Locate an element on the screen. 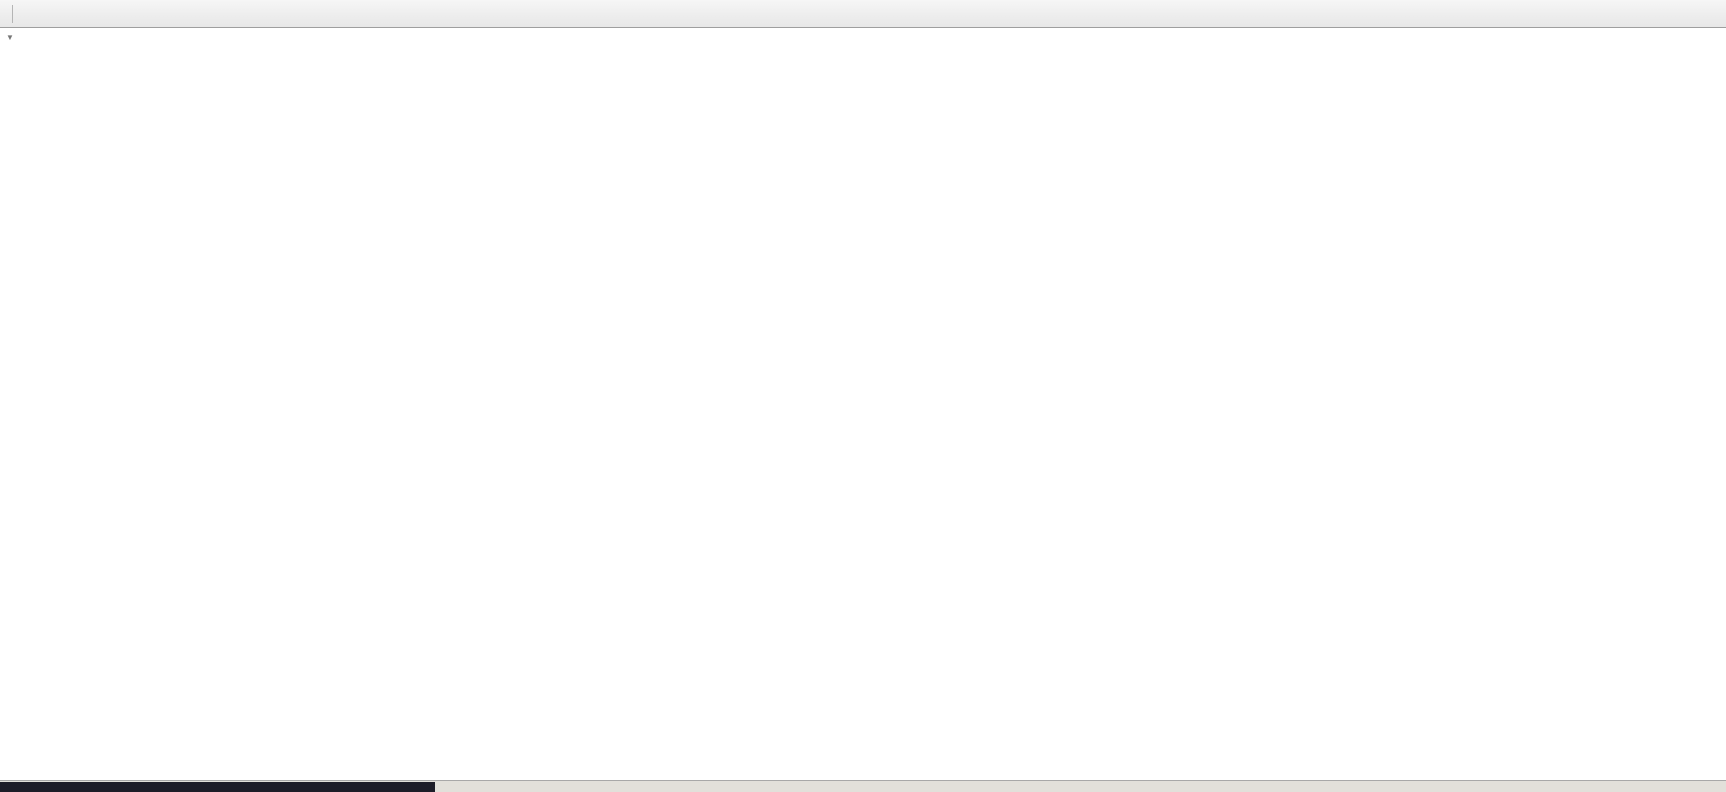 The image size is (1726, 792). toolbar-separator is located at coordinates (12, 13).